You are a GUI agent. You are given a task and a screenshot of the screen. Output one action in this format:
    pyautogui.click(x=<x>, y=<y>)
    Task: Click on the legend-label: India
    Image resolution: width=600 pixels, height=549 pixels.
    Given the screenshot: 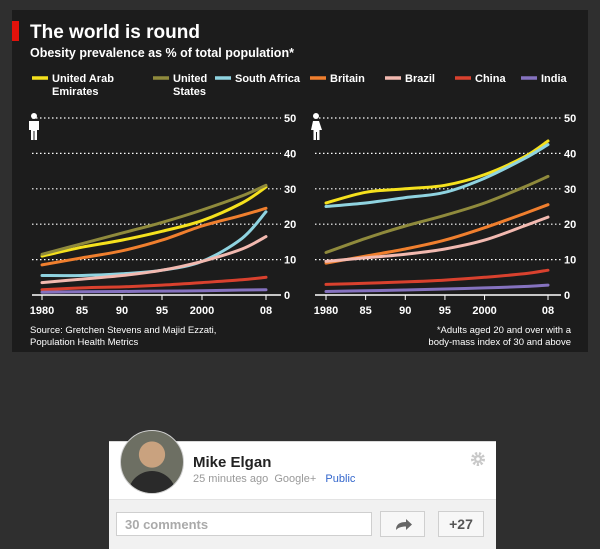 What is the action you would take?
    pyautogui.click(x=554, y=79)
    